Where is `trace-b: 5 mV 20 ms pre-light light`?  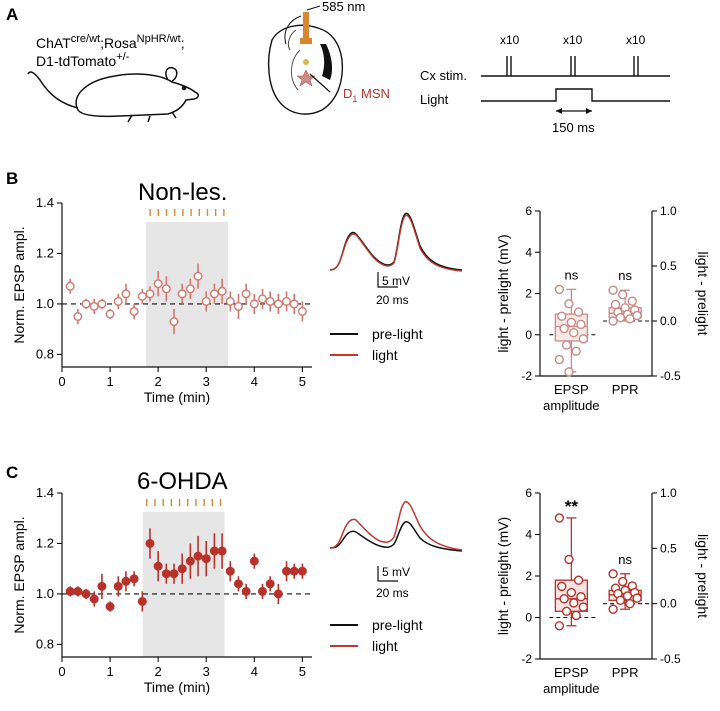
trace-b: 5 mV 20 ms pre-light light is located at coordinates (396, 287).